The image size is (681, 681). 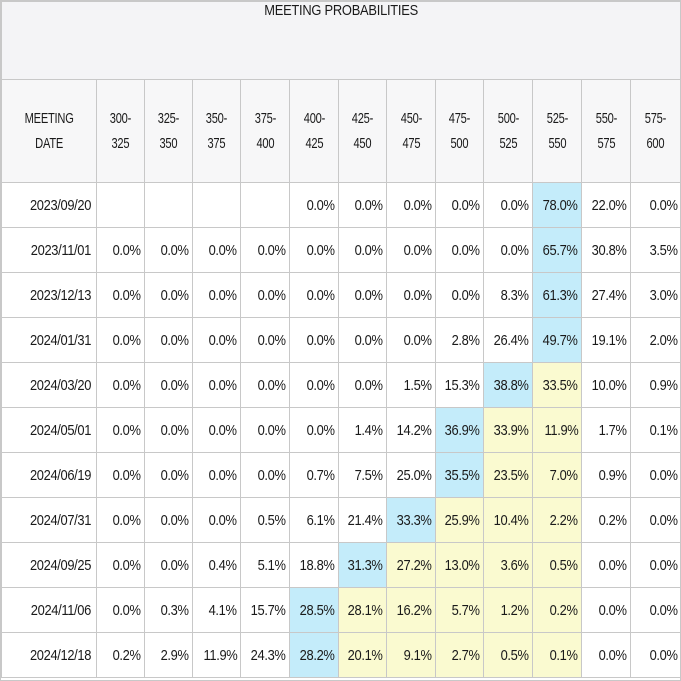 I want to click on probability-cell: 49.7%, so click(x=557, y=340).